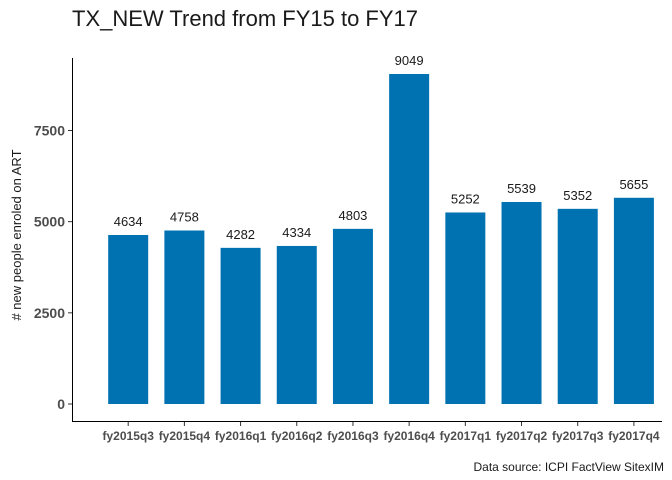 The width and height of the screenshot is (672, 480). I want to click on x-tick-label: fy2017q3, so click(578, 436).